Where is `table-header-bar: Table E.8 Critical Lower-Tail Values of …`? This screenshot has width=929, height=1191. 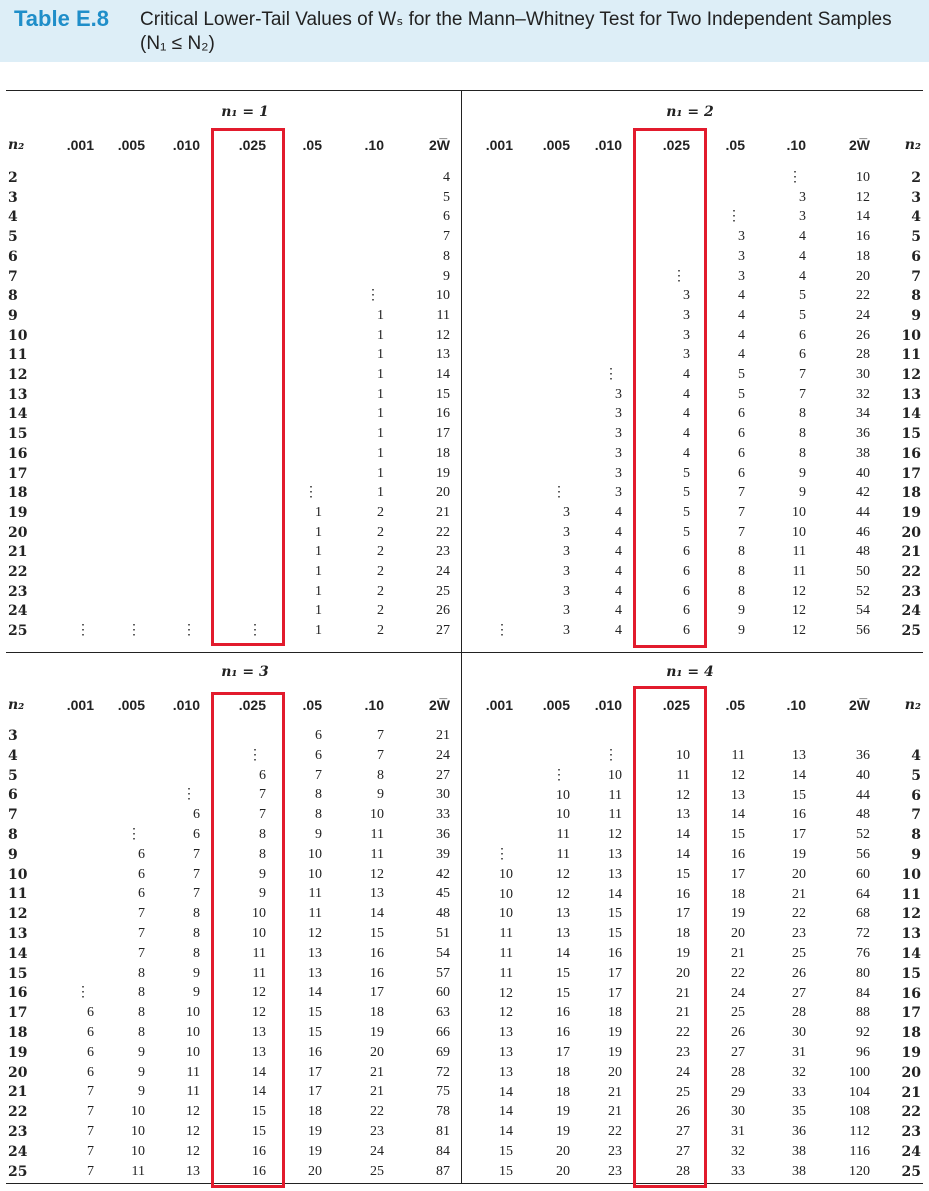
table-header-bar: Table E.8 Critical Lower-Tail Values of … is located at coordinates (464, 31).